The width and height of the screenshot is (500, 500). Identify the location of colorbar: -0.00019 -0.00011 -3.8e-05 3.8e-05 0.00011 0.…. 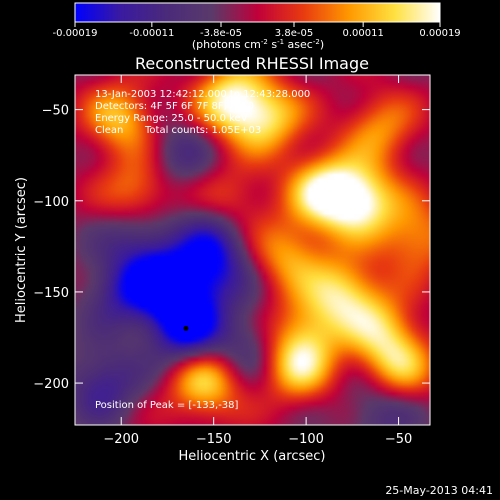
(257, 26).